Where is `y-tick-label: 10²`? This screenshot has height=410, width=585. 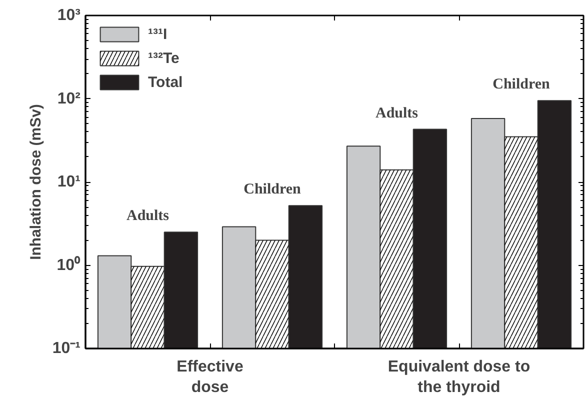 y-tick-label: 10² is located at coordinates (68, 99).